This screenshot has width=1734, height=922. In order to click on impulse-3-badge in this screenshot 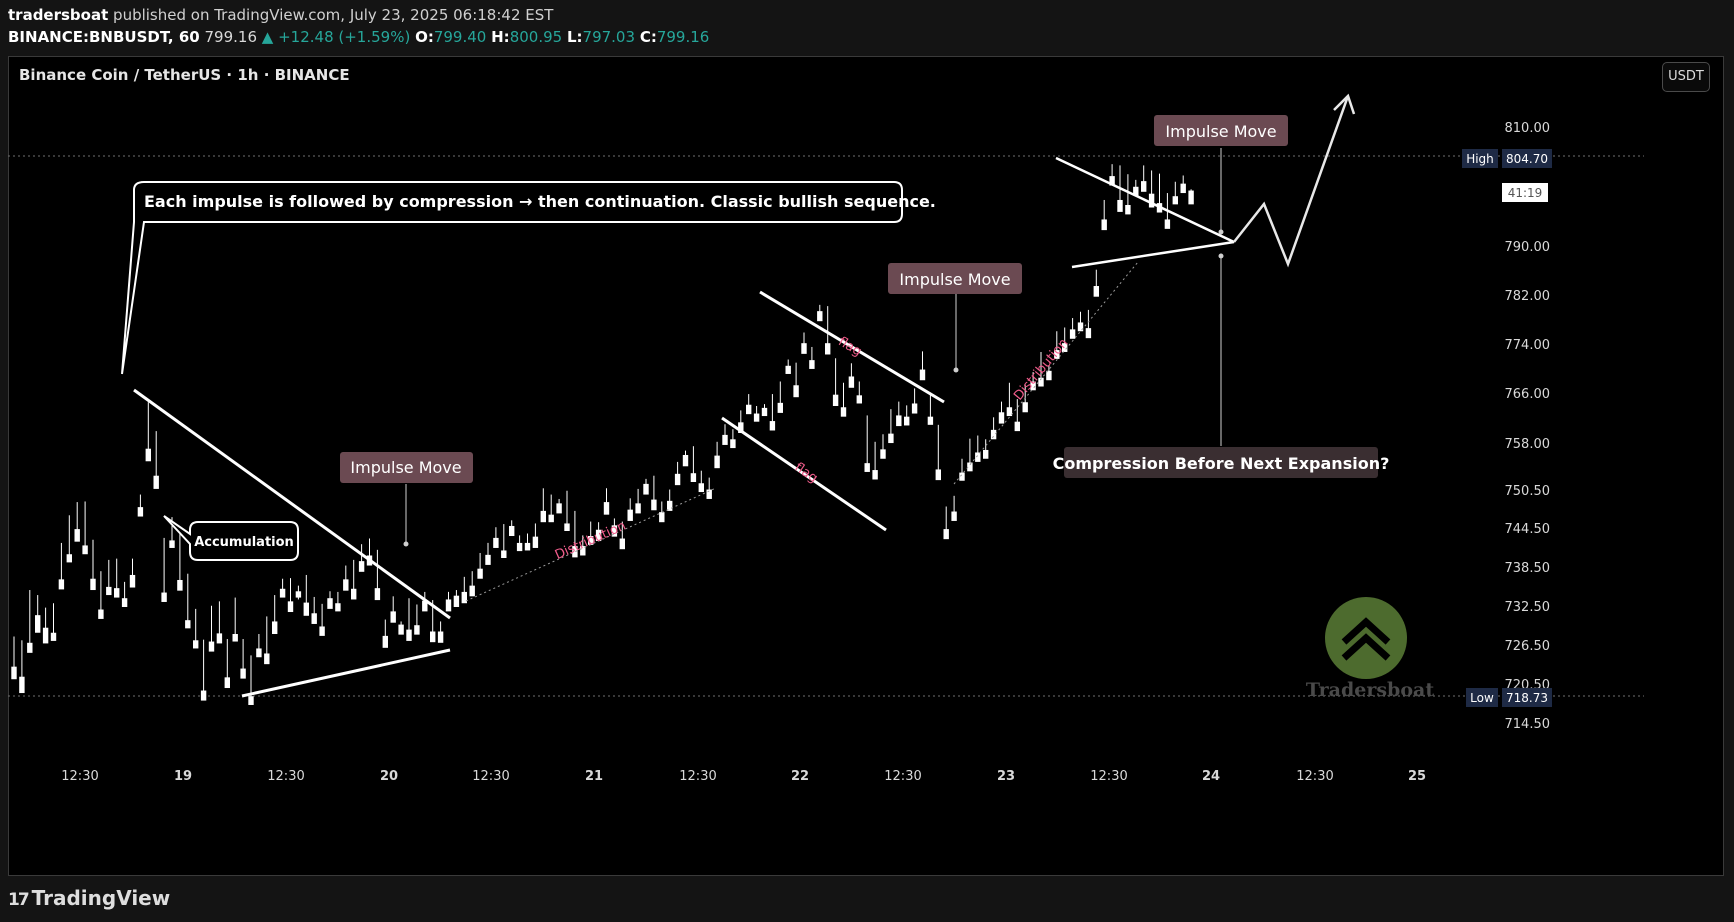, I will do `click(1221, 130)`.